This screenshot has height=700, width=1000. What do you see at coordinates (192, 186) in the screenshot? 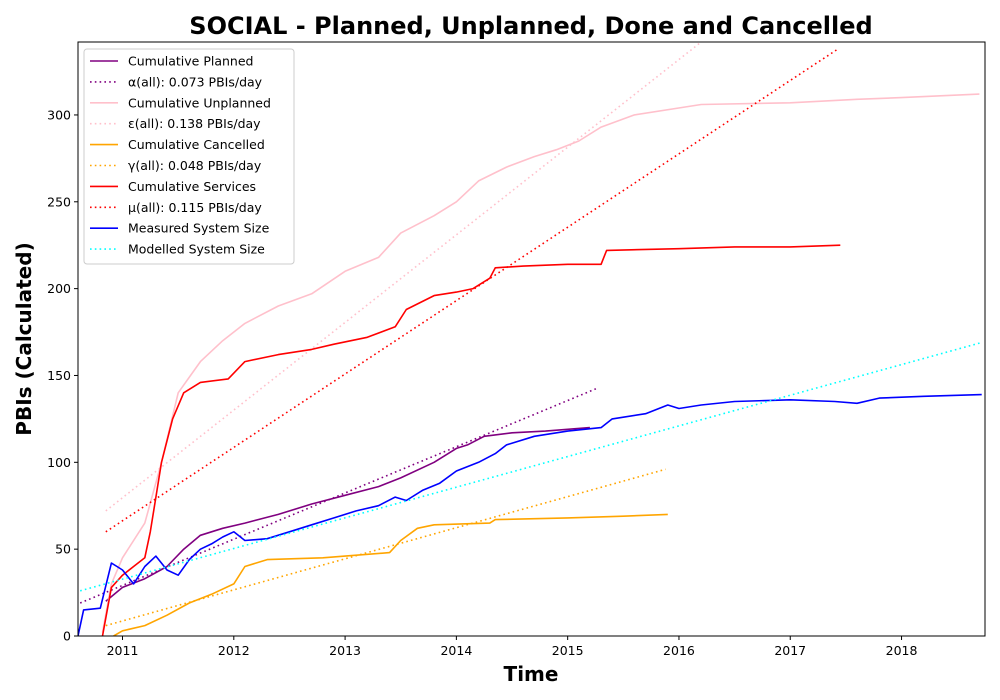
I see `legend-label-7: Cumulative Services` at bounding box center [192, 186].